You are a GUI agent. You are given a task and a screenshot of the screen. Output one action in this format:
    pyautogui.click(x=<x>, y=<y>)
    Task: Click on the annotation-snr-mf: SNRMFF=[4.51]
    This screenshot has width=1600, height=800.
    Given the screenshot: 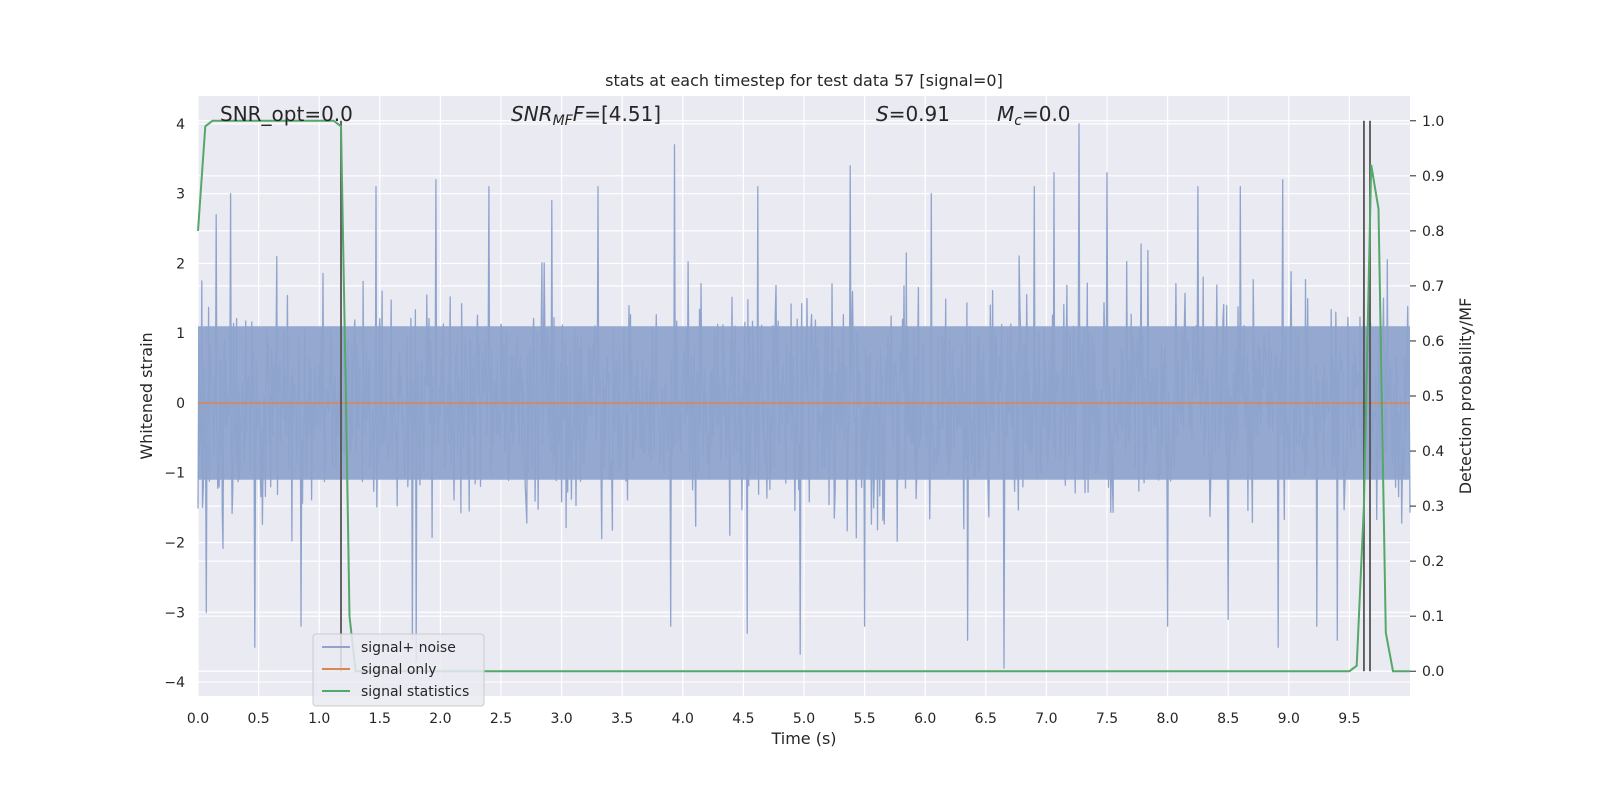 What is the action you would take?
    pyautogui.click(x=586, y=115)
    